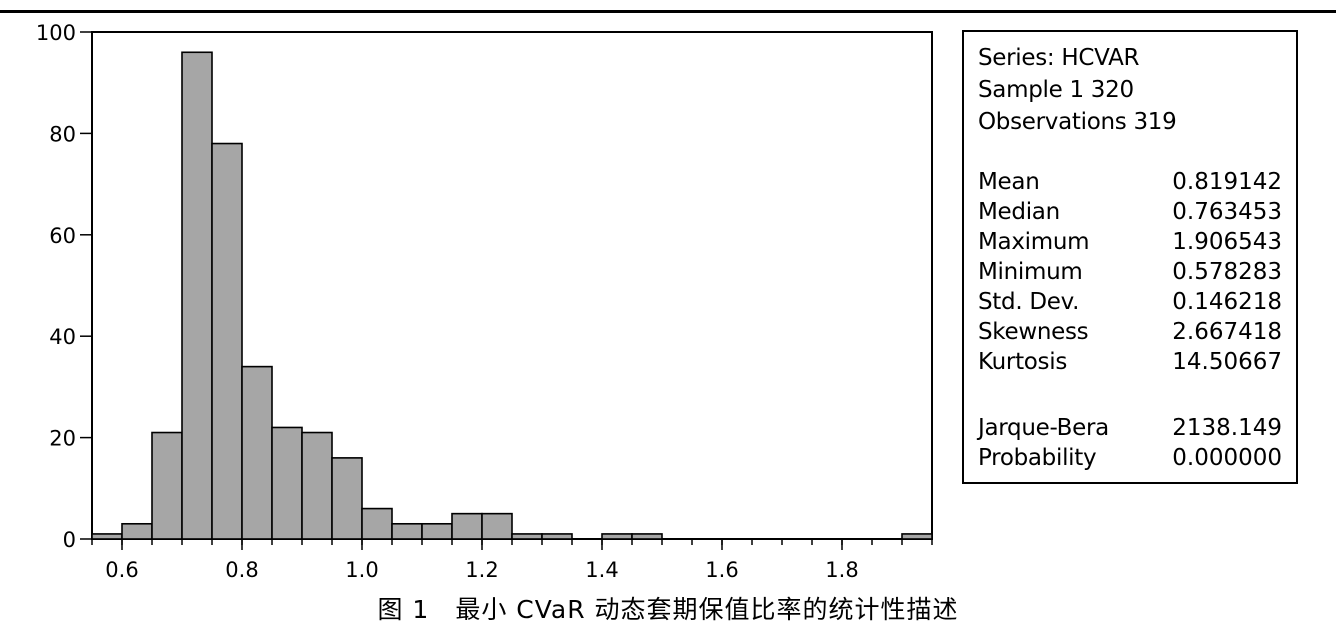 The height and width of the screenshot is (634, 1336). What do you see at coordinates (1227, 362) in the screenshot?
I see `stat-value-kurtosis: 14.50667` at bounding box center [1227, 362].